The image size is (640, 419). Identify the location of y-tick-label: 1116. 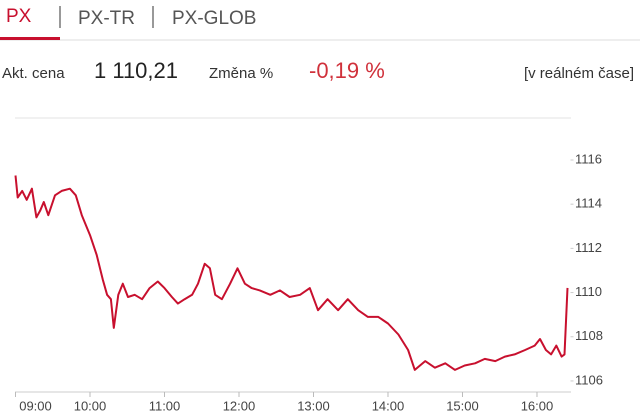
(588, 158).